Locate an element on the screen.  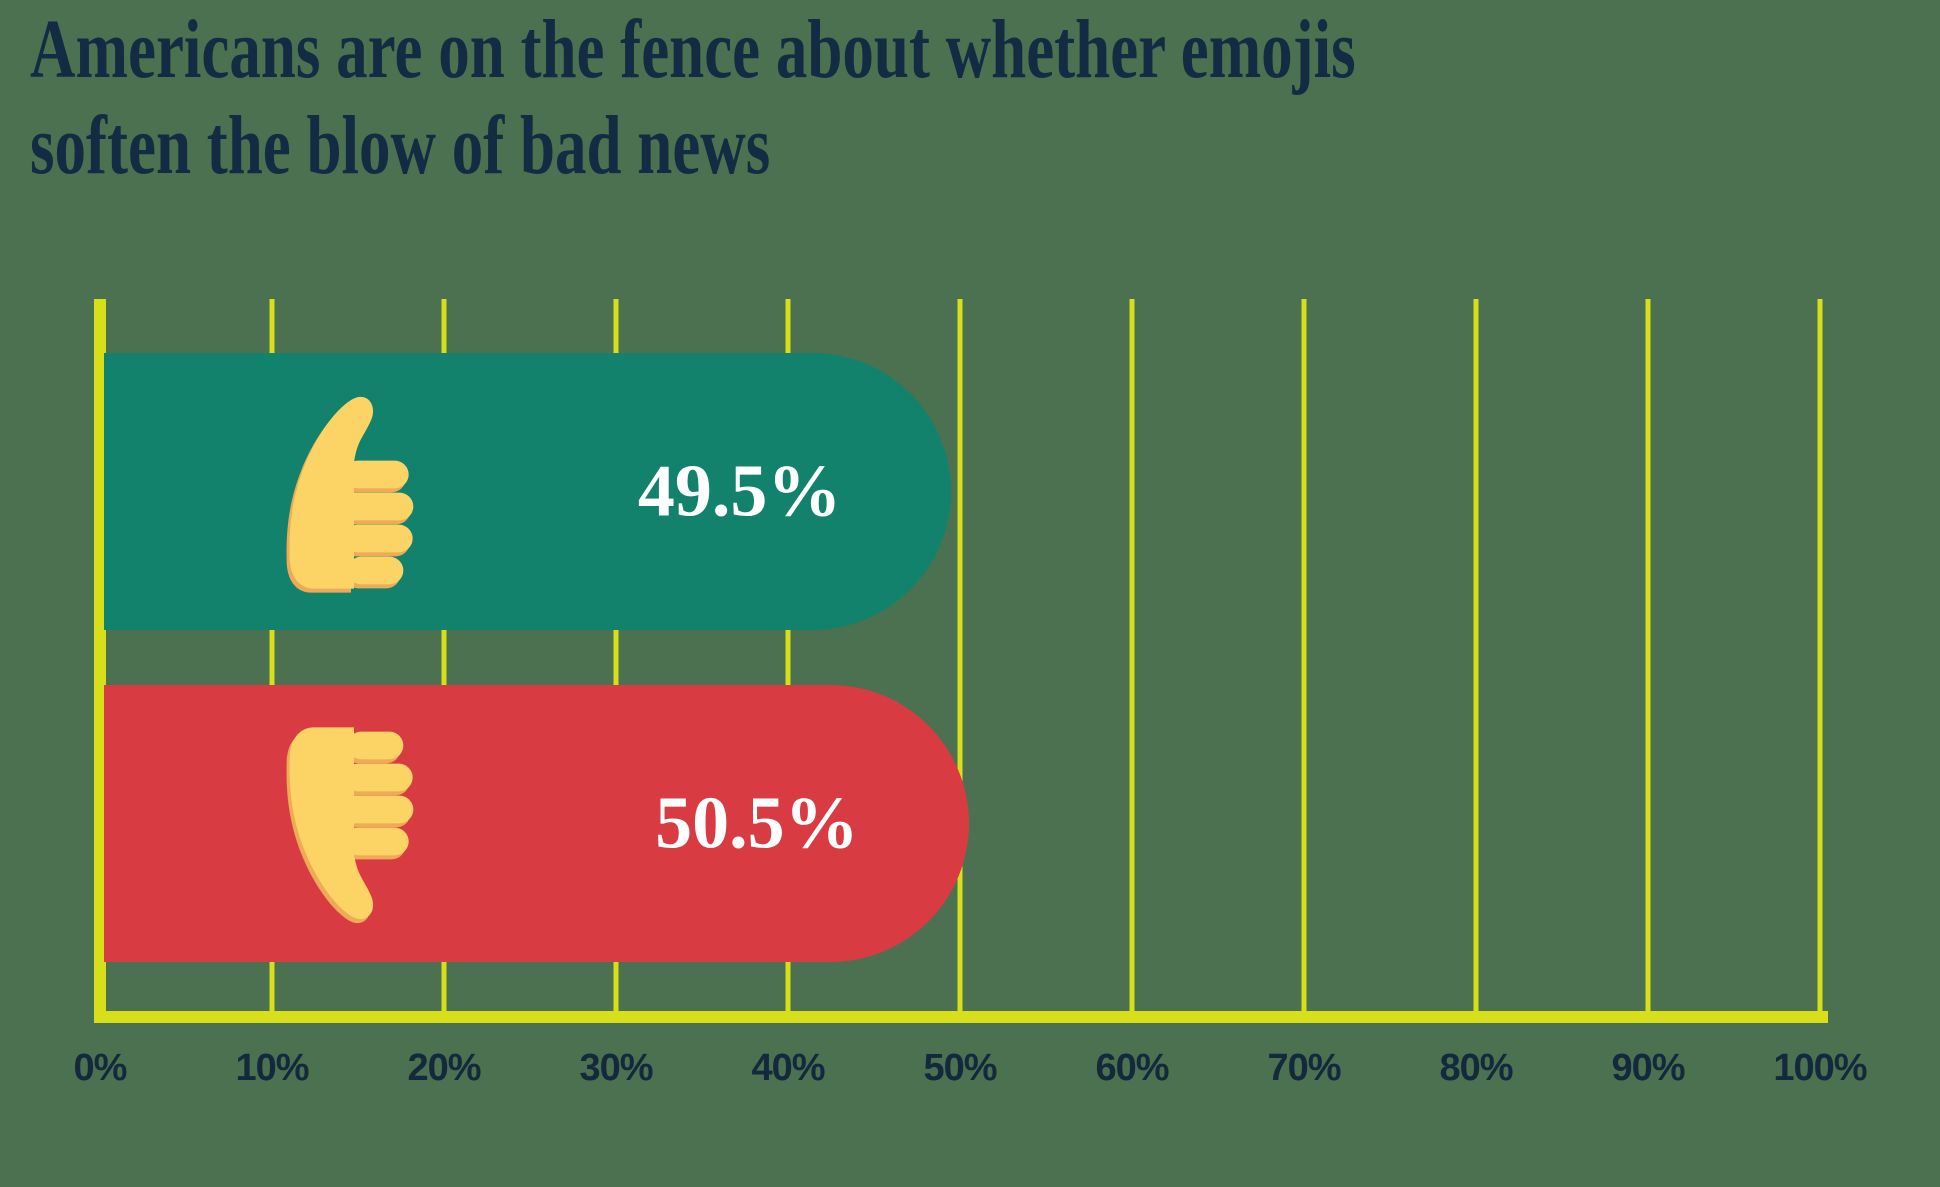
gridline-70% is located at coordinates (1304, 657).